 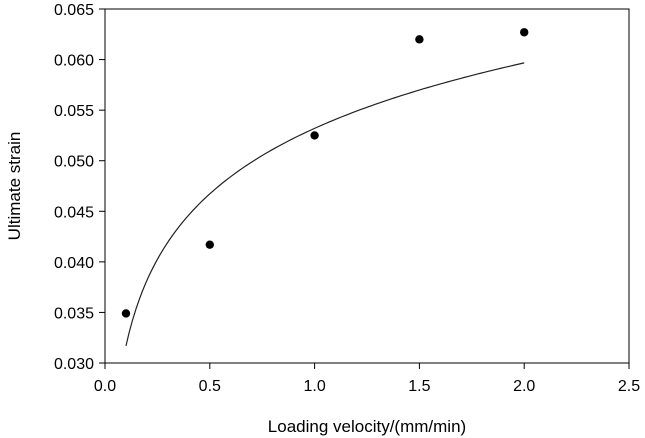 What do you see at coordinates (74, 111) in the screenshot?
I see `y-tick-label: 0.055` at bounding box center [74, 111].